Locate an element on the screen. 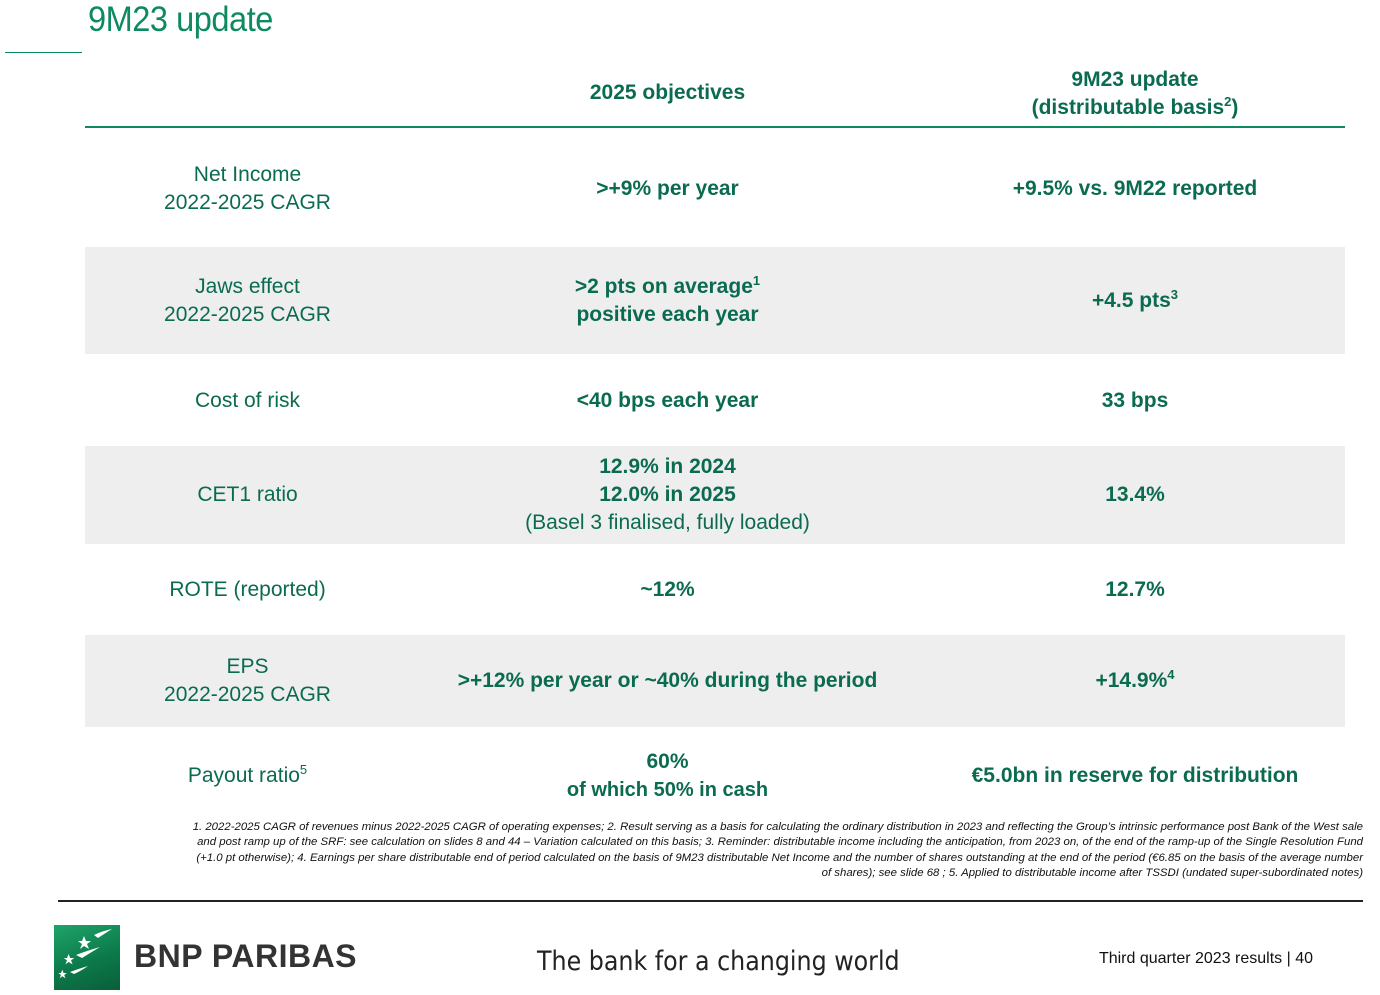 Image resolution: width=1380 pixels, height=995 pixels. row-objective-line: >+9% per year is located at coordinates (667, 188).